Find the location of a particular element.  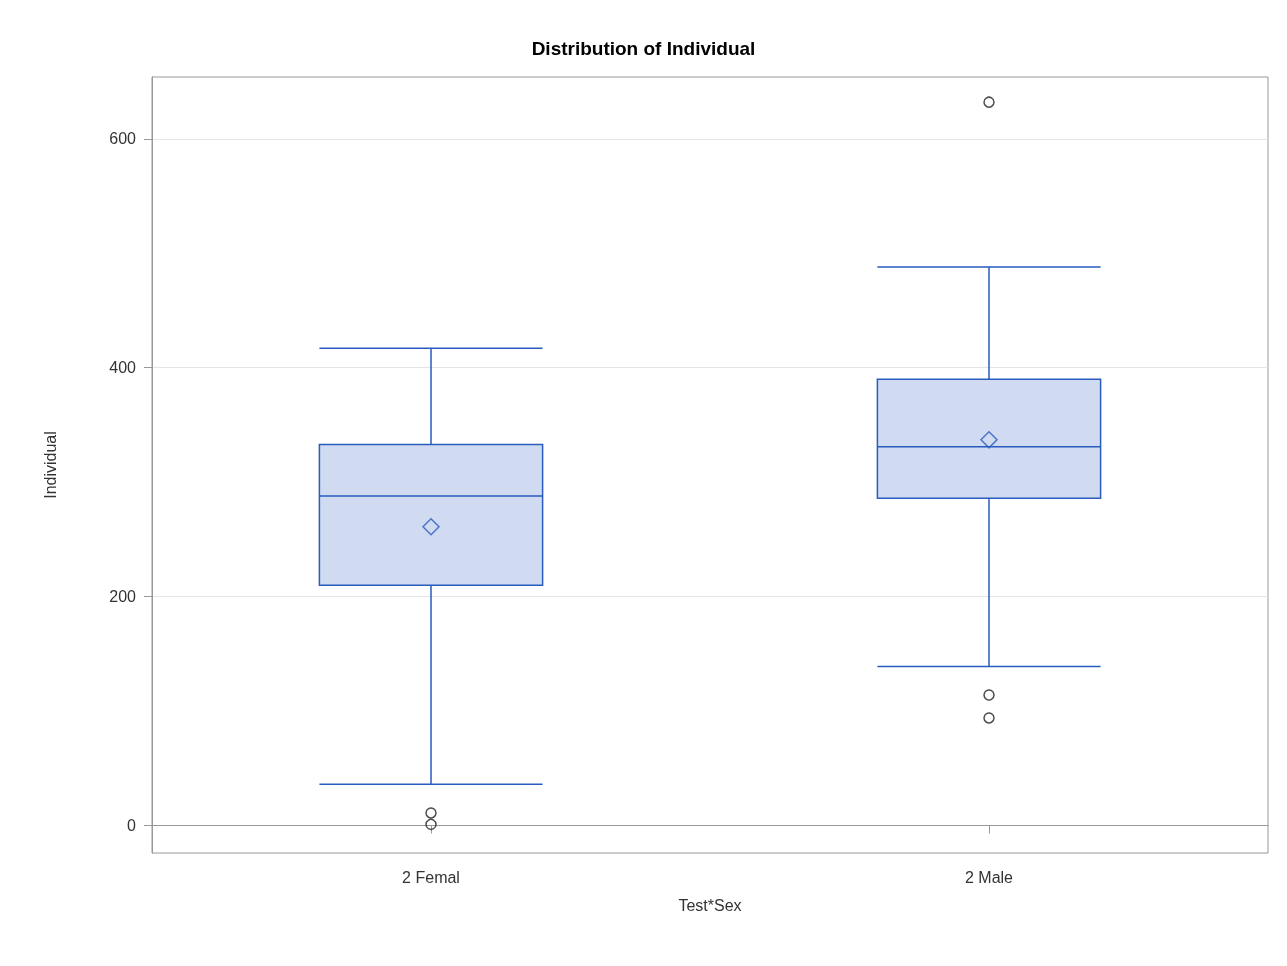

y-tick-label: 400 is located at coordinates (123, 368).